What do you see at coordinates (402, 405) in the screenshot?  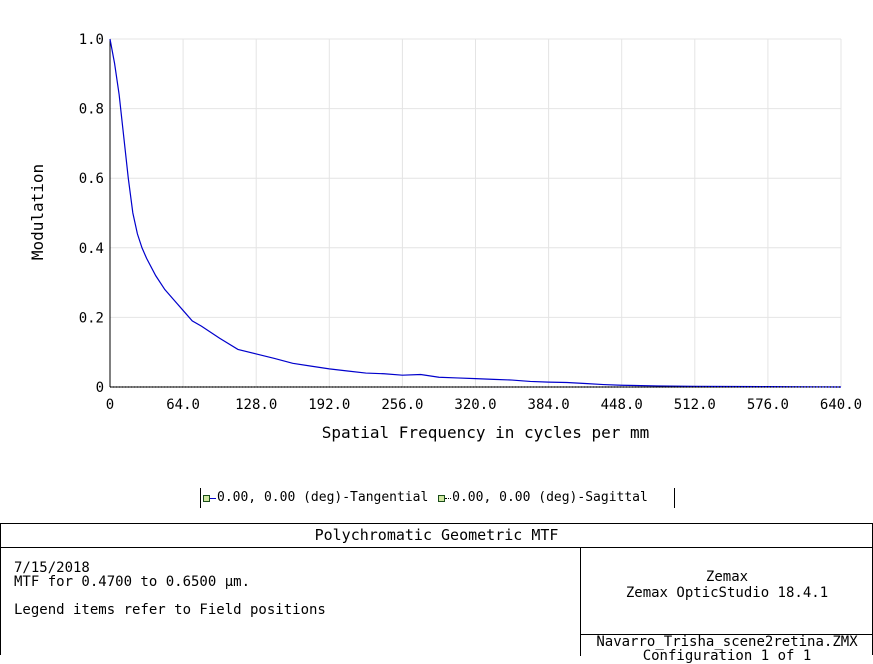 I see `x-tick-label: 256.0` at bounding box center [402, 405].